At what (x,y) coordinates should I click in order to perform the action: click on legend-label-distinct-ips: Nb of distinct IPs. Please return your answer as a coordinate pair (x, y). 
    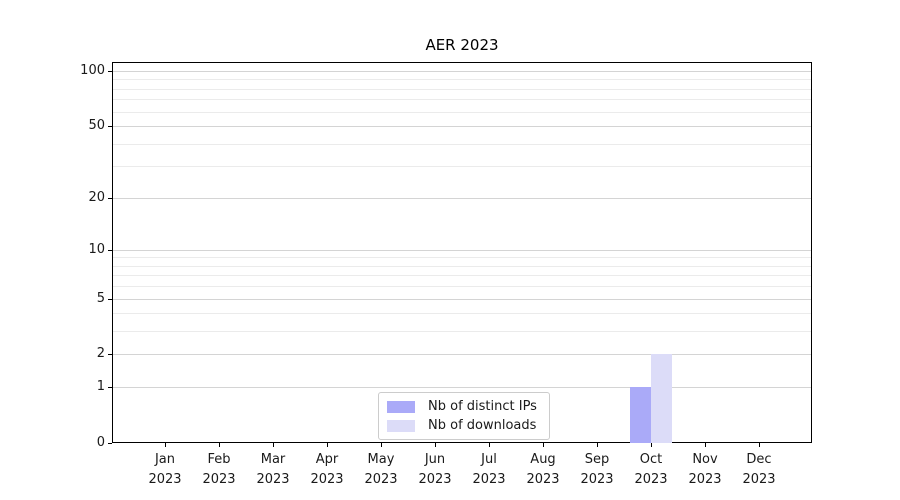
    Looking at the image, I should click on (482, 406).